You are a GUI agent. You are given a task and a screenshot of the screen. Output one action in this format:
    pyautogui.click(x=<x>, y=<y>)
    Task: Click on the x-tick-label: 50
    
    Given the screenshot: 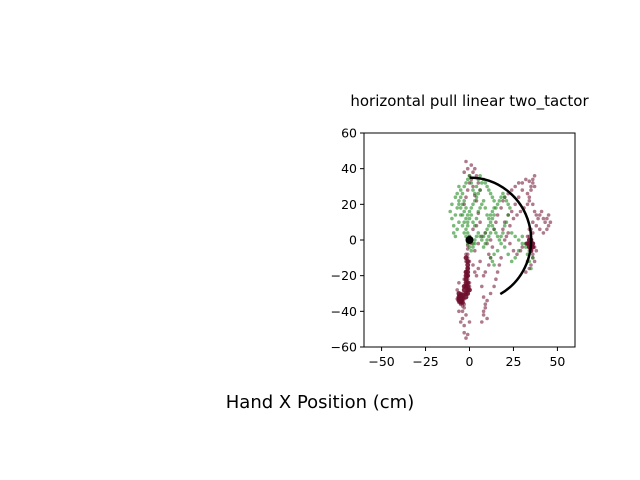 What is the action you would take?
    pyautogui.click(x=557, y=361)
    